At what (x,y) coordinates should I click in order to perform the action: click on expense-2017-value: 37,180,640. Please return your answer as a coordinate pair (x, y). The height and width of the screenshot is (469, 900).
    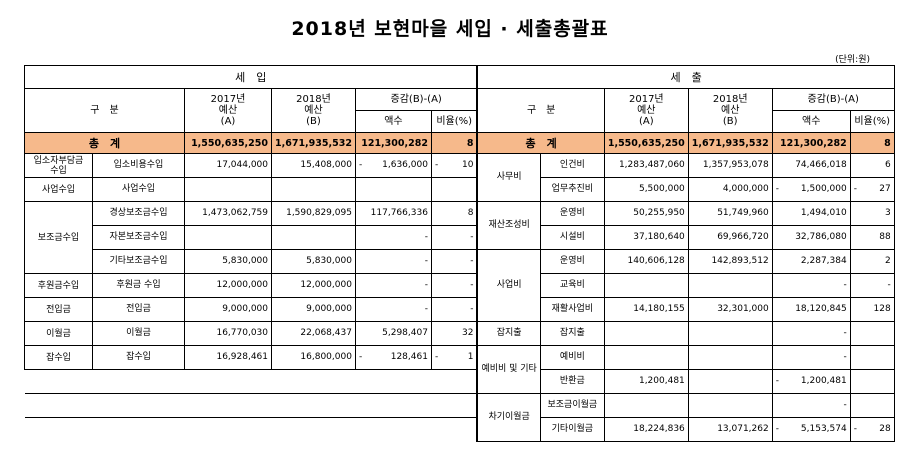
    Looking at the image, I should click on (646, 237).